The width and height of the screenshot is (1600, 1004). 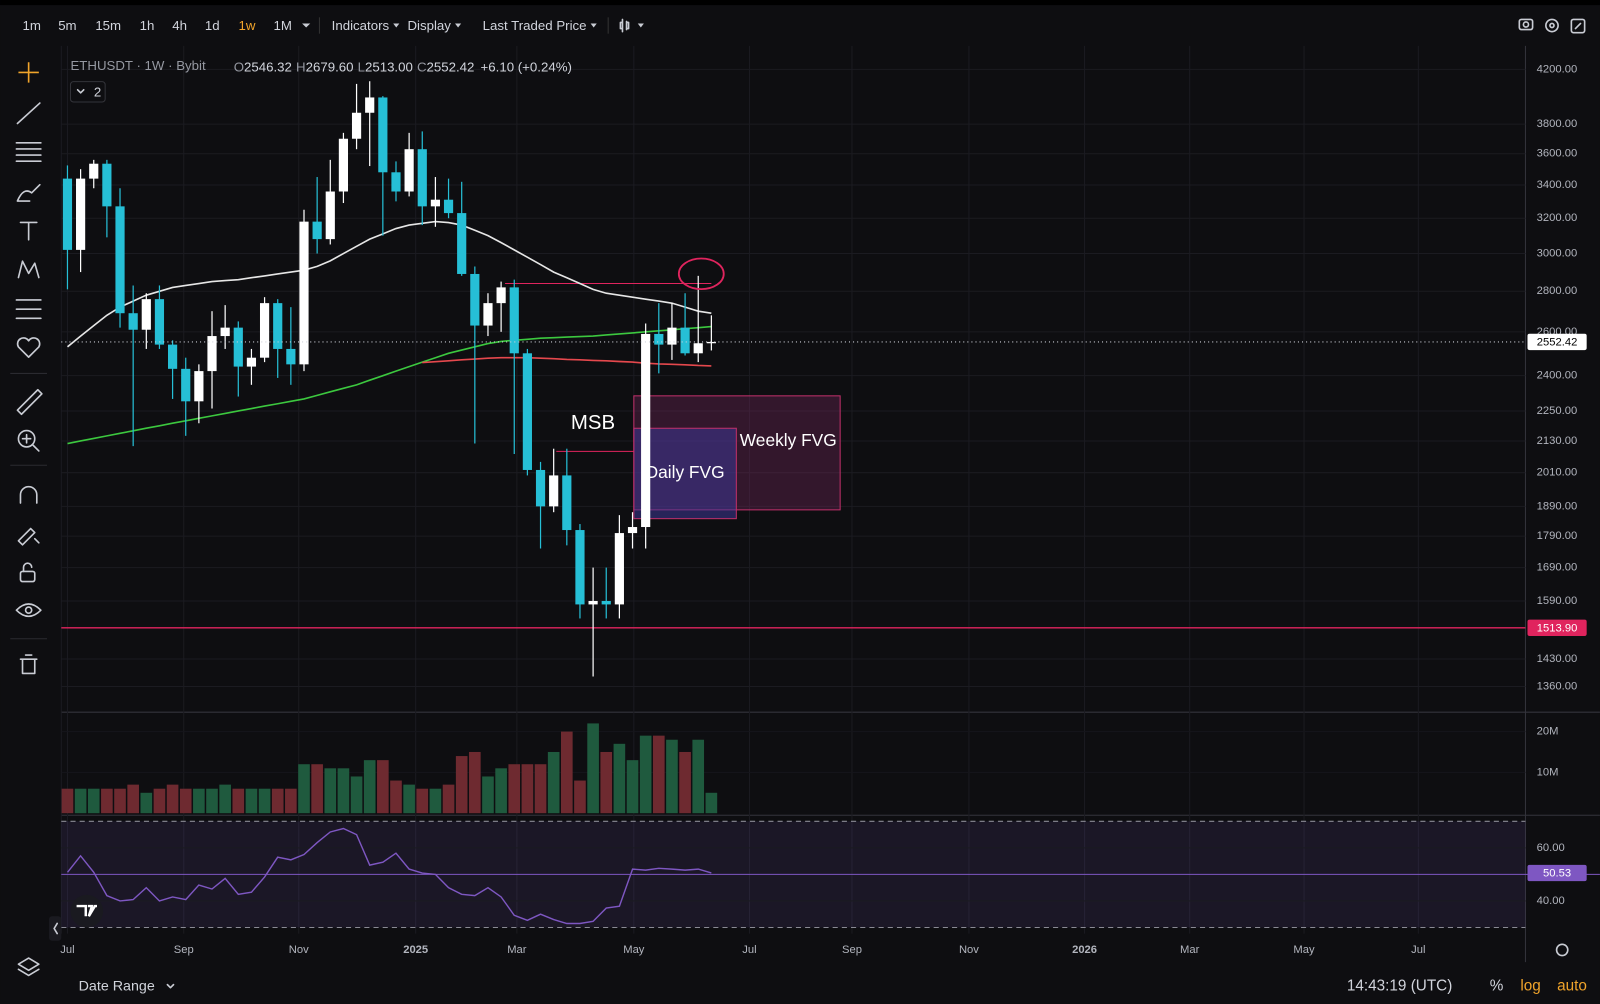 What do you see at coordinates (87, 92) in the screenshot?
I see `indicator-toggle` at bounding box center [87, 92].